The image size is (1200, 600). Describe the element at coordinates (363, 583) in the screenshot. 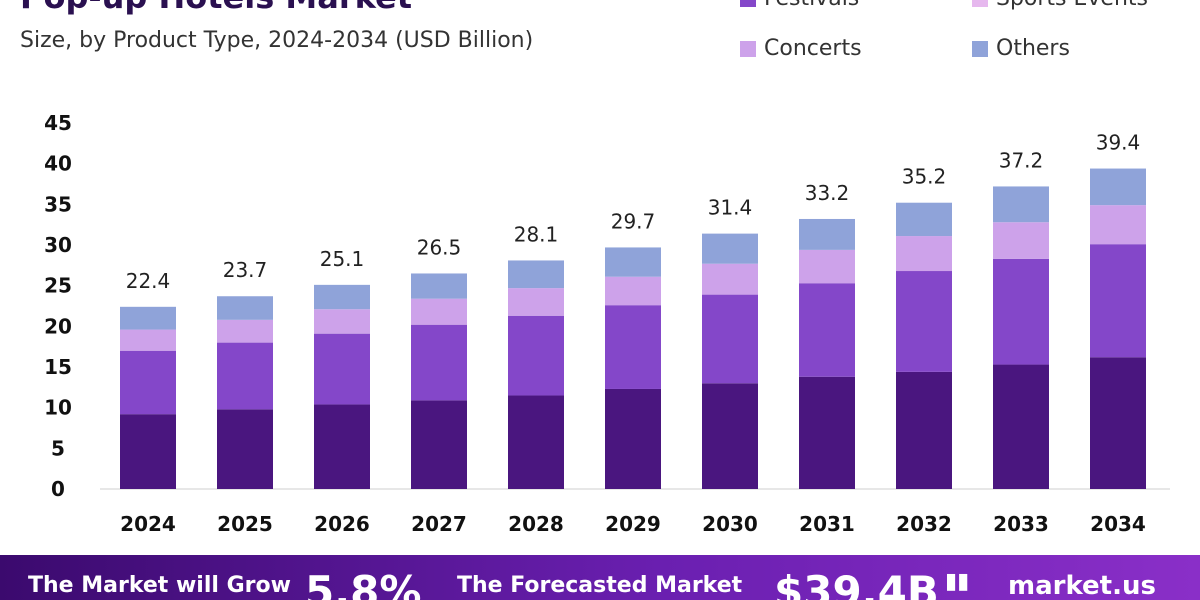

I see `footer-cagr: 5.8%` at that location.